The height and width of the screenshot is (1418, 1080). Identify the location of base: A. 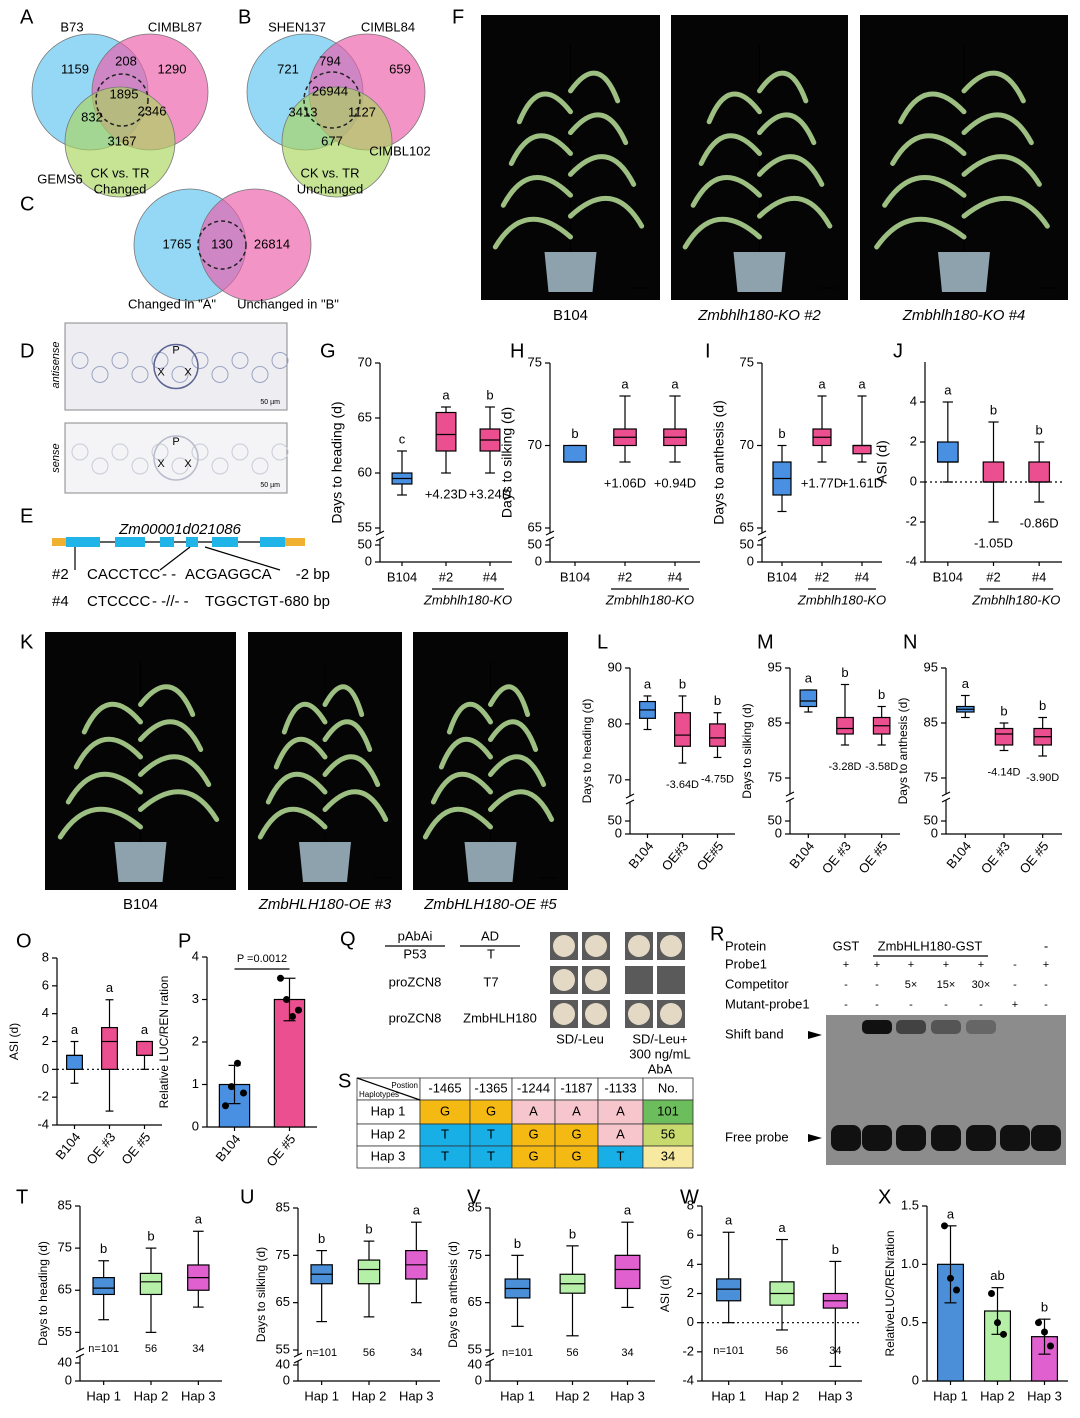
(533, 1110).